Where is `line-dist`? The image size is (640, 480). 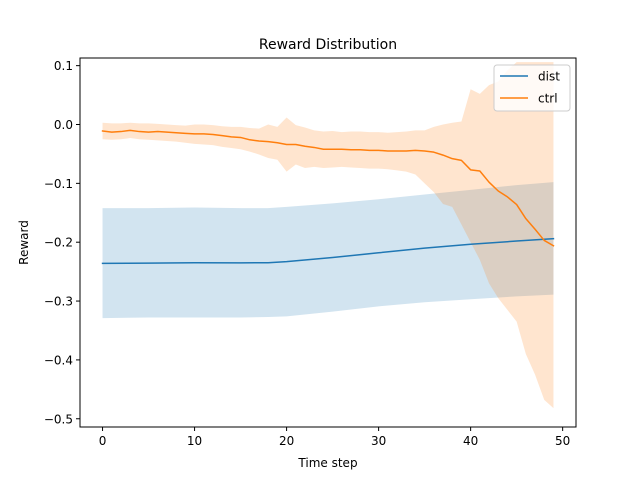
line-dist is located at coordinates (328, 251).